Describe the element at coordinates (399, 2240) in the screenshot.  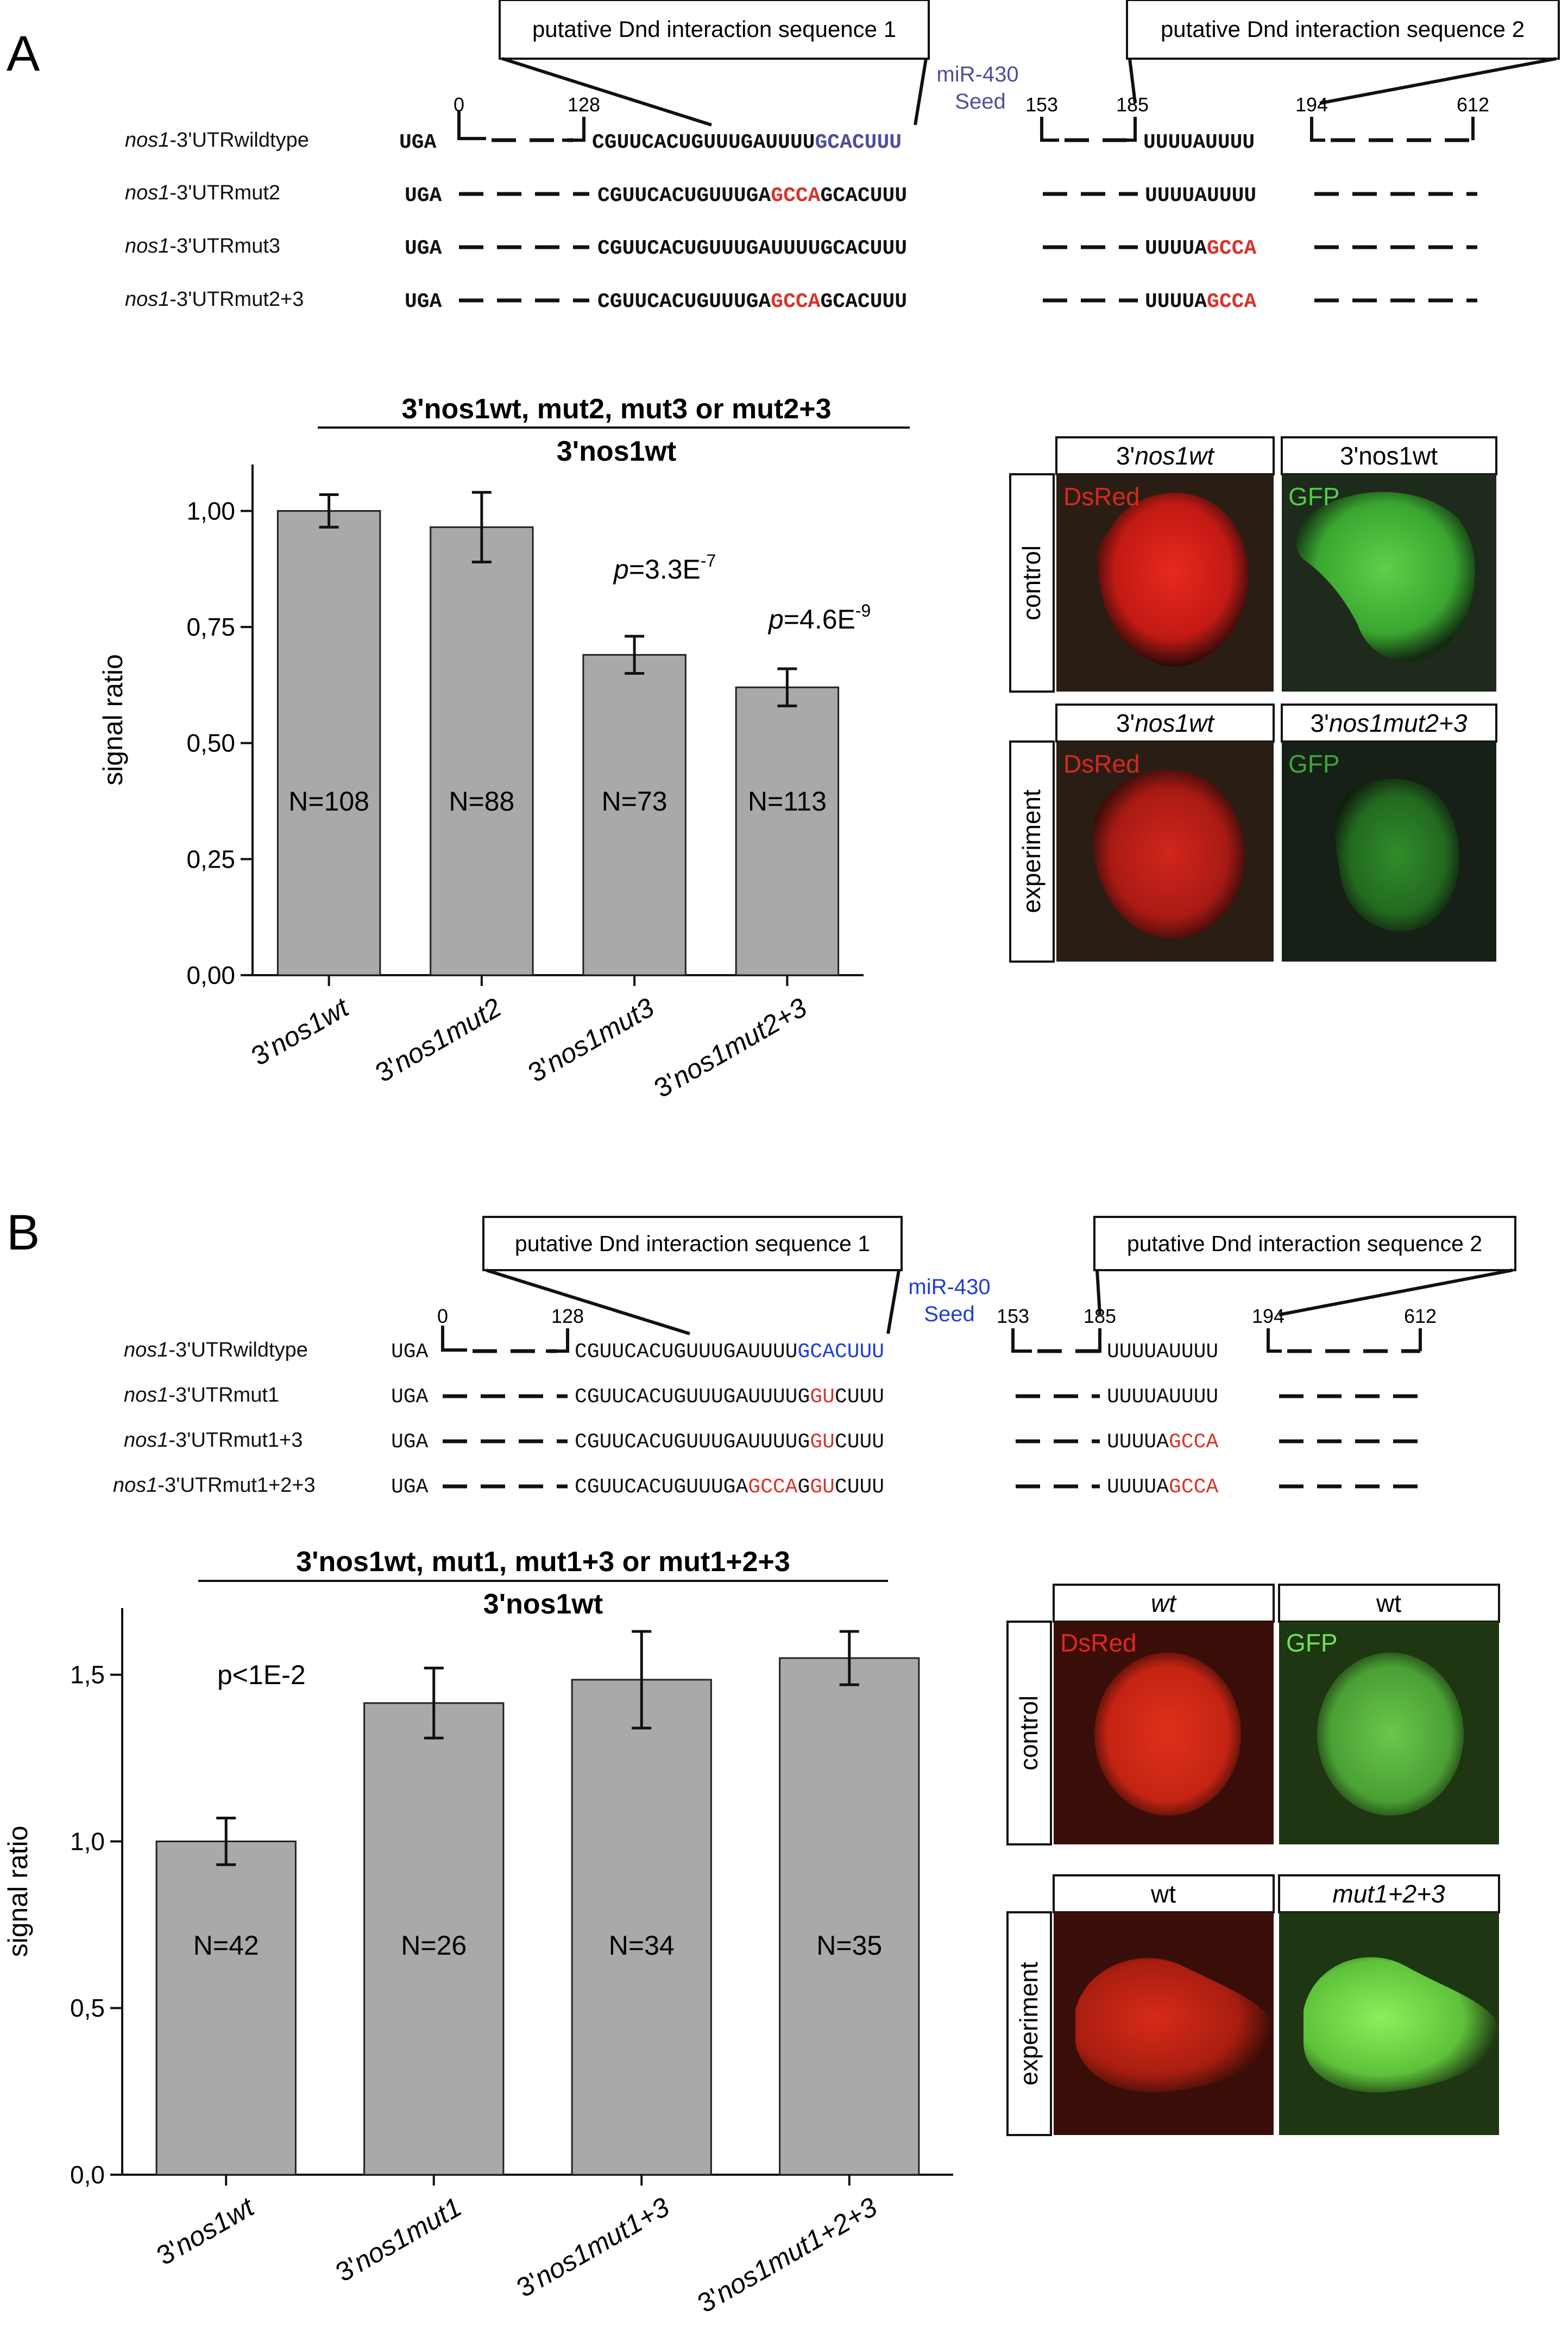
I see `x-tick-label: 3'nos1mut1` at that location.